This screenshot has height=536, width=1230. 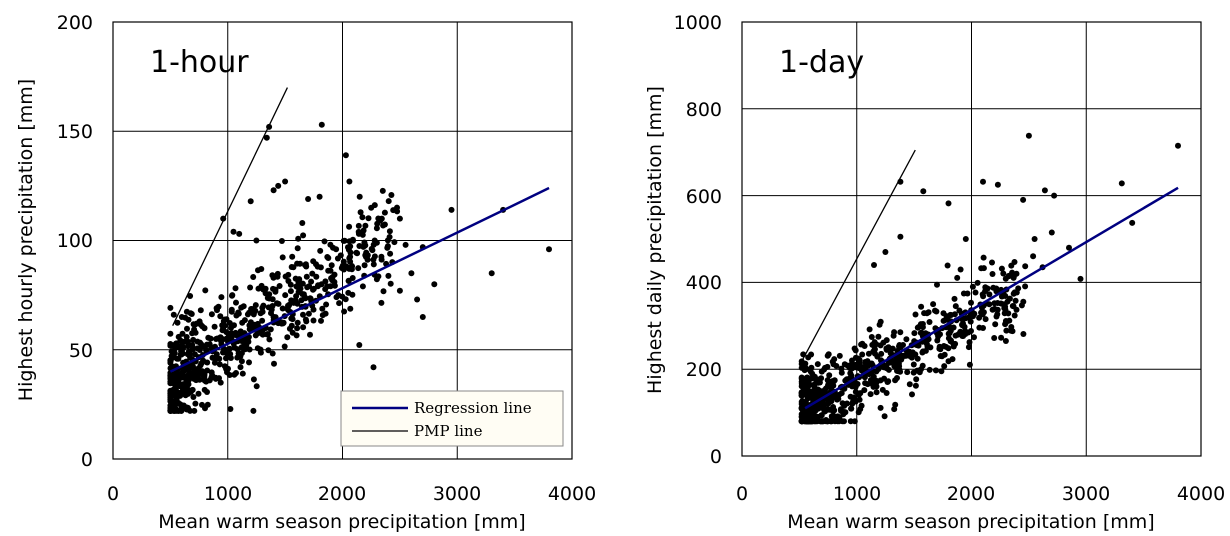 I want to click on pmp-line, so click(x=858, y=255).